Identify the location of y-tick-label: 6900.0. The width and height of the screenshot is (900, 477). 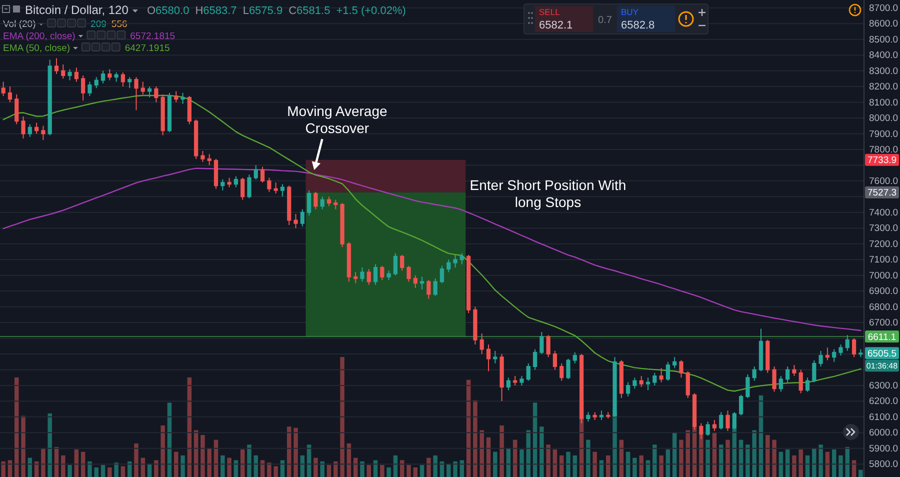
(883, 292).